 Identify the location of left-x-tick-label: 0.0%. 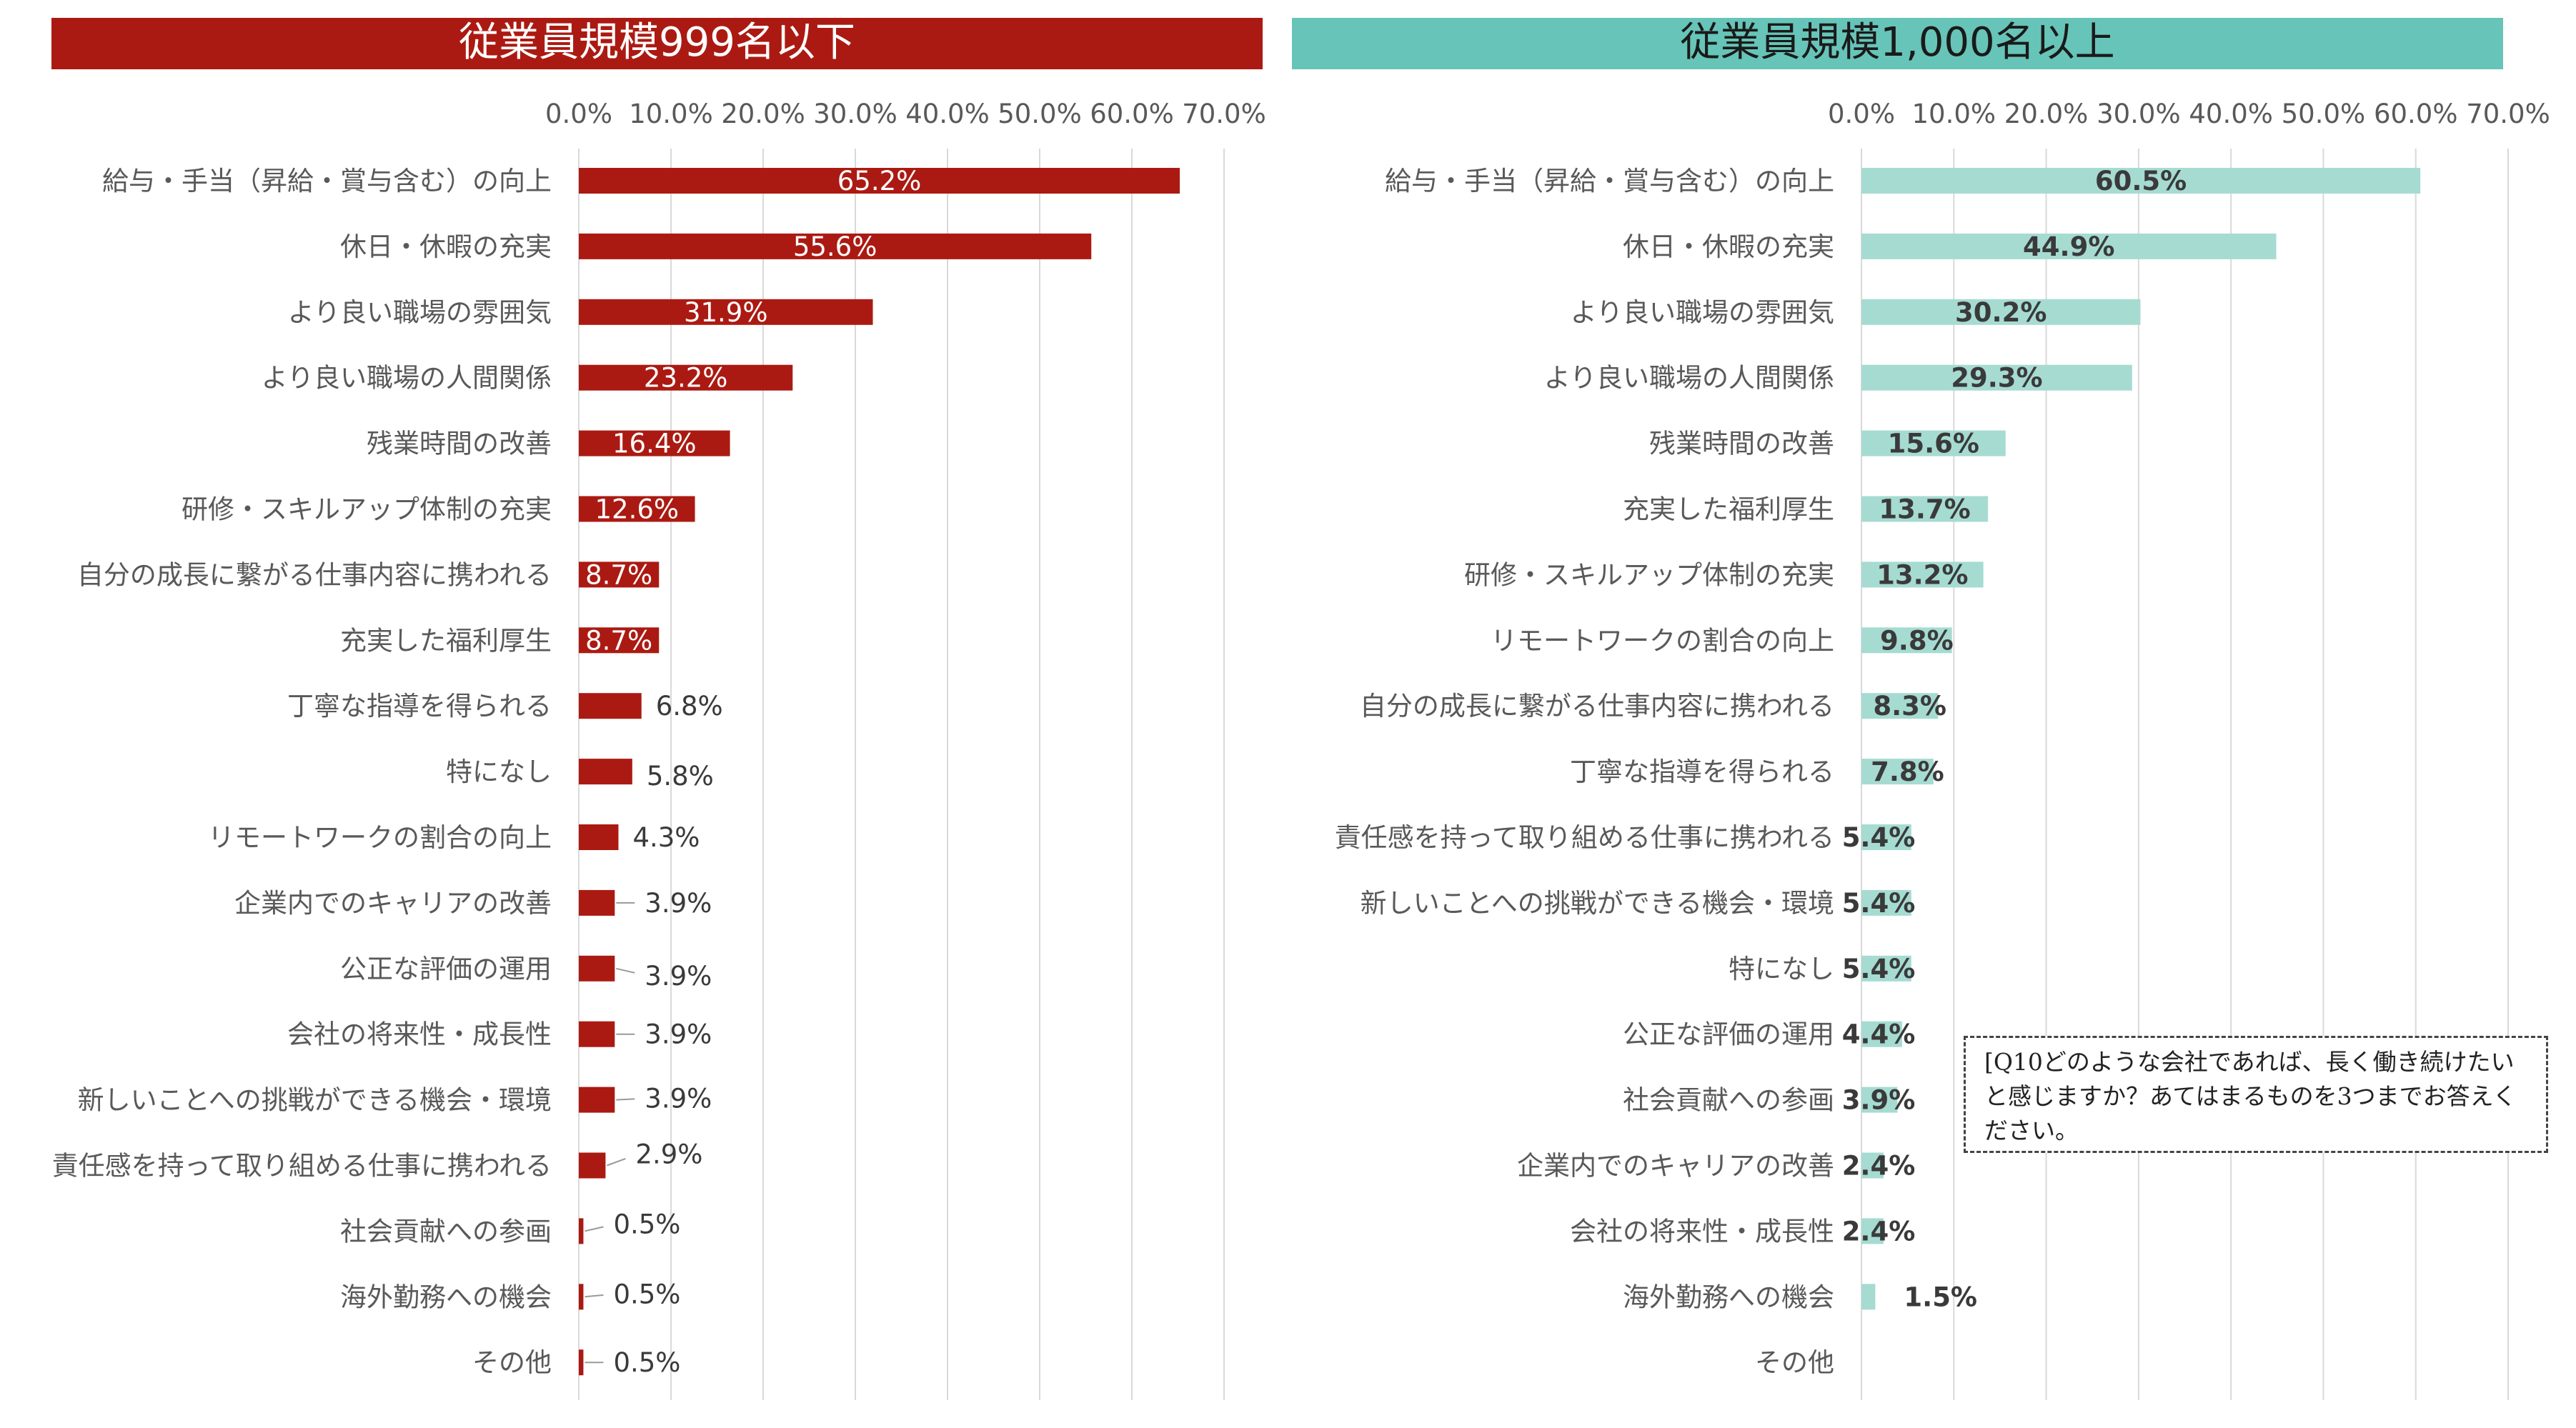
(578, 114).